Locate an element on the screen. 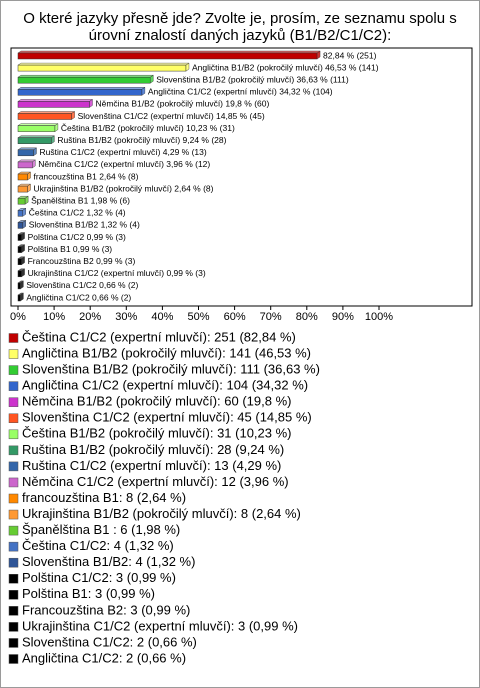  x-tick-label: 100% is located at coordinates (379, 317).